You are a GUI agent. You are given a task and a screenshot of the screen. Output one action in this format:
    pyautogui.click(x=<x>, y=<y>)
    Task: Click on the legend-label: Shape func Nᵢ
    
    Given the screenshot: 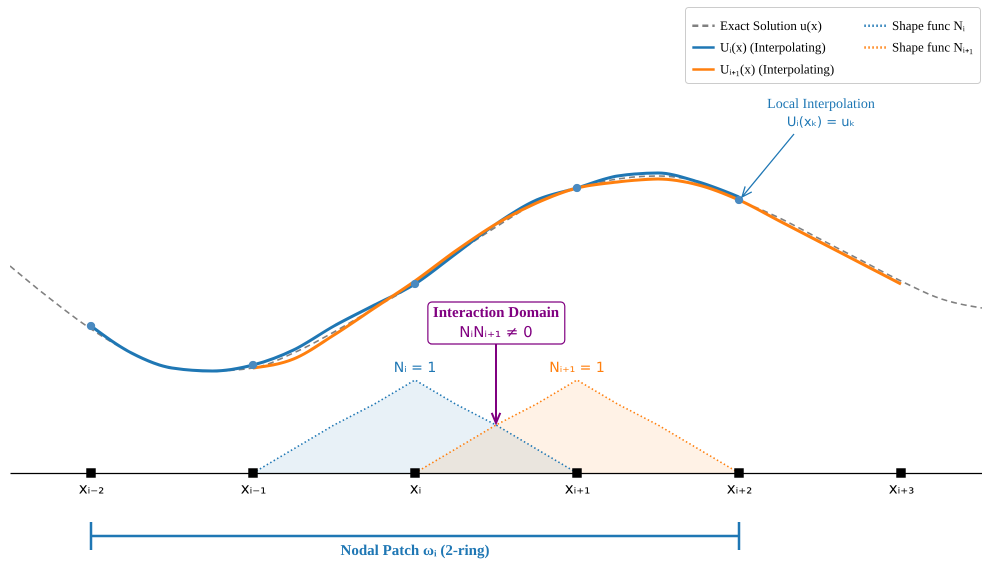 What is the action you would take?
    pyautogui.click(x=929, y=25)
    